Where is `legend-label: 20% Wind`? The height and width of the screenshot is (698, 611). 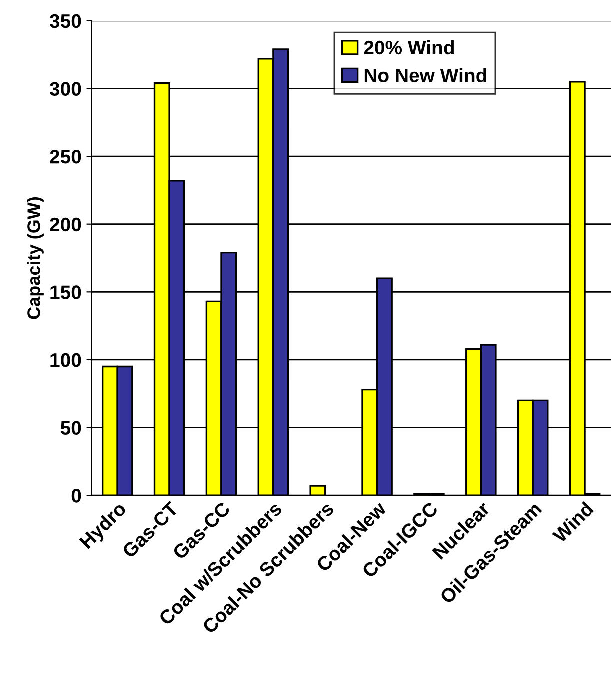
legend-label: 20% Wind is located at coordinates (409, 47).